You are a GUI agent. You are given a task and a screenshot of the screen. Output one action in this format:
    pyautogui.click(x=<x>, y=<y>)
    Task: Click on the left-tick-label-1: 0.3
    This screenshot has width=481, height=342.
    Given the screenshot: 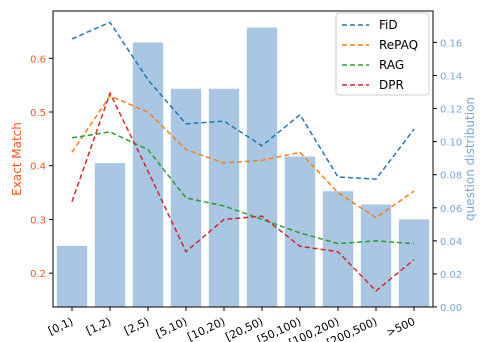 What is the action you would take?
    pyautogui.click(x=38, y=220)
    